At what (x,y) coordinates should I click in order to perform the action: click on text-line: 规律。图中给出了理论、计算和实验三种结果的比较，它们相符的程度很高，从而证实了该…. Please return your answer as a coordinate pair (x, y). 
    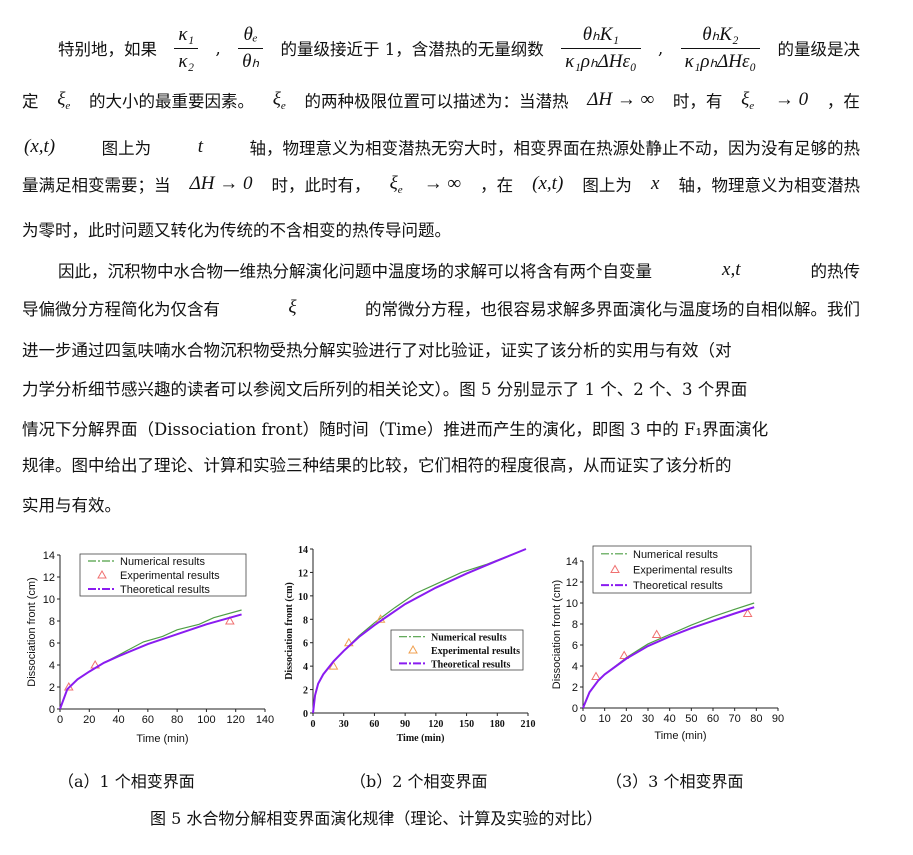
    Looking at the image, I should click on (441, 464).